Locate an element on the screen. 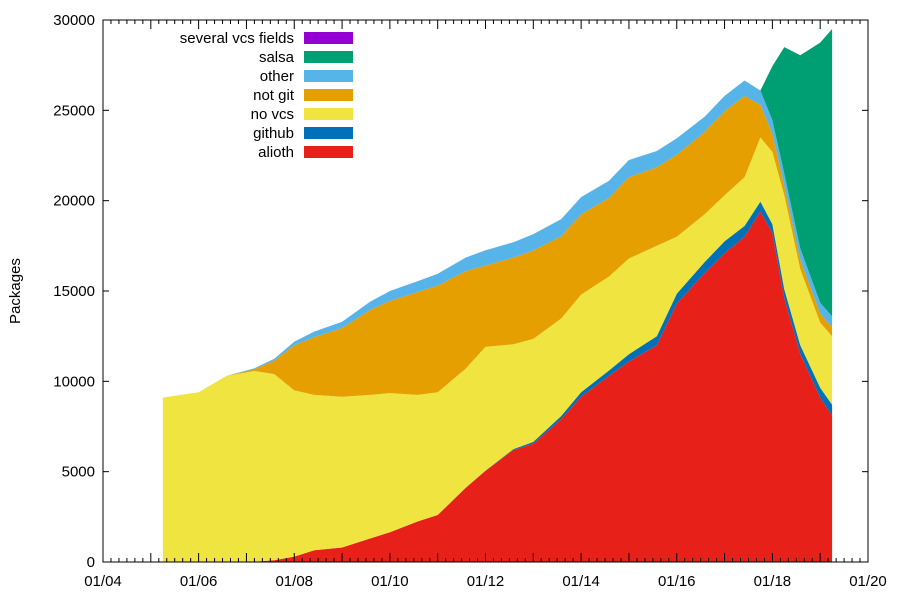 Image resolution: width=900 pixels, height=600 pixels. y-tick-label: 30000 is located at coordinates (74, 20).